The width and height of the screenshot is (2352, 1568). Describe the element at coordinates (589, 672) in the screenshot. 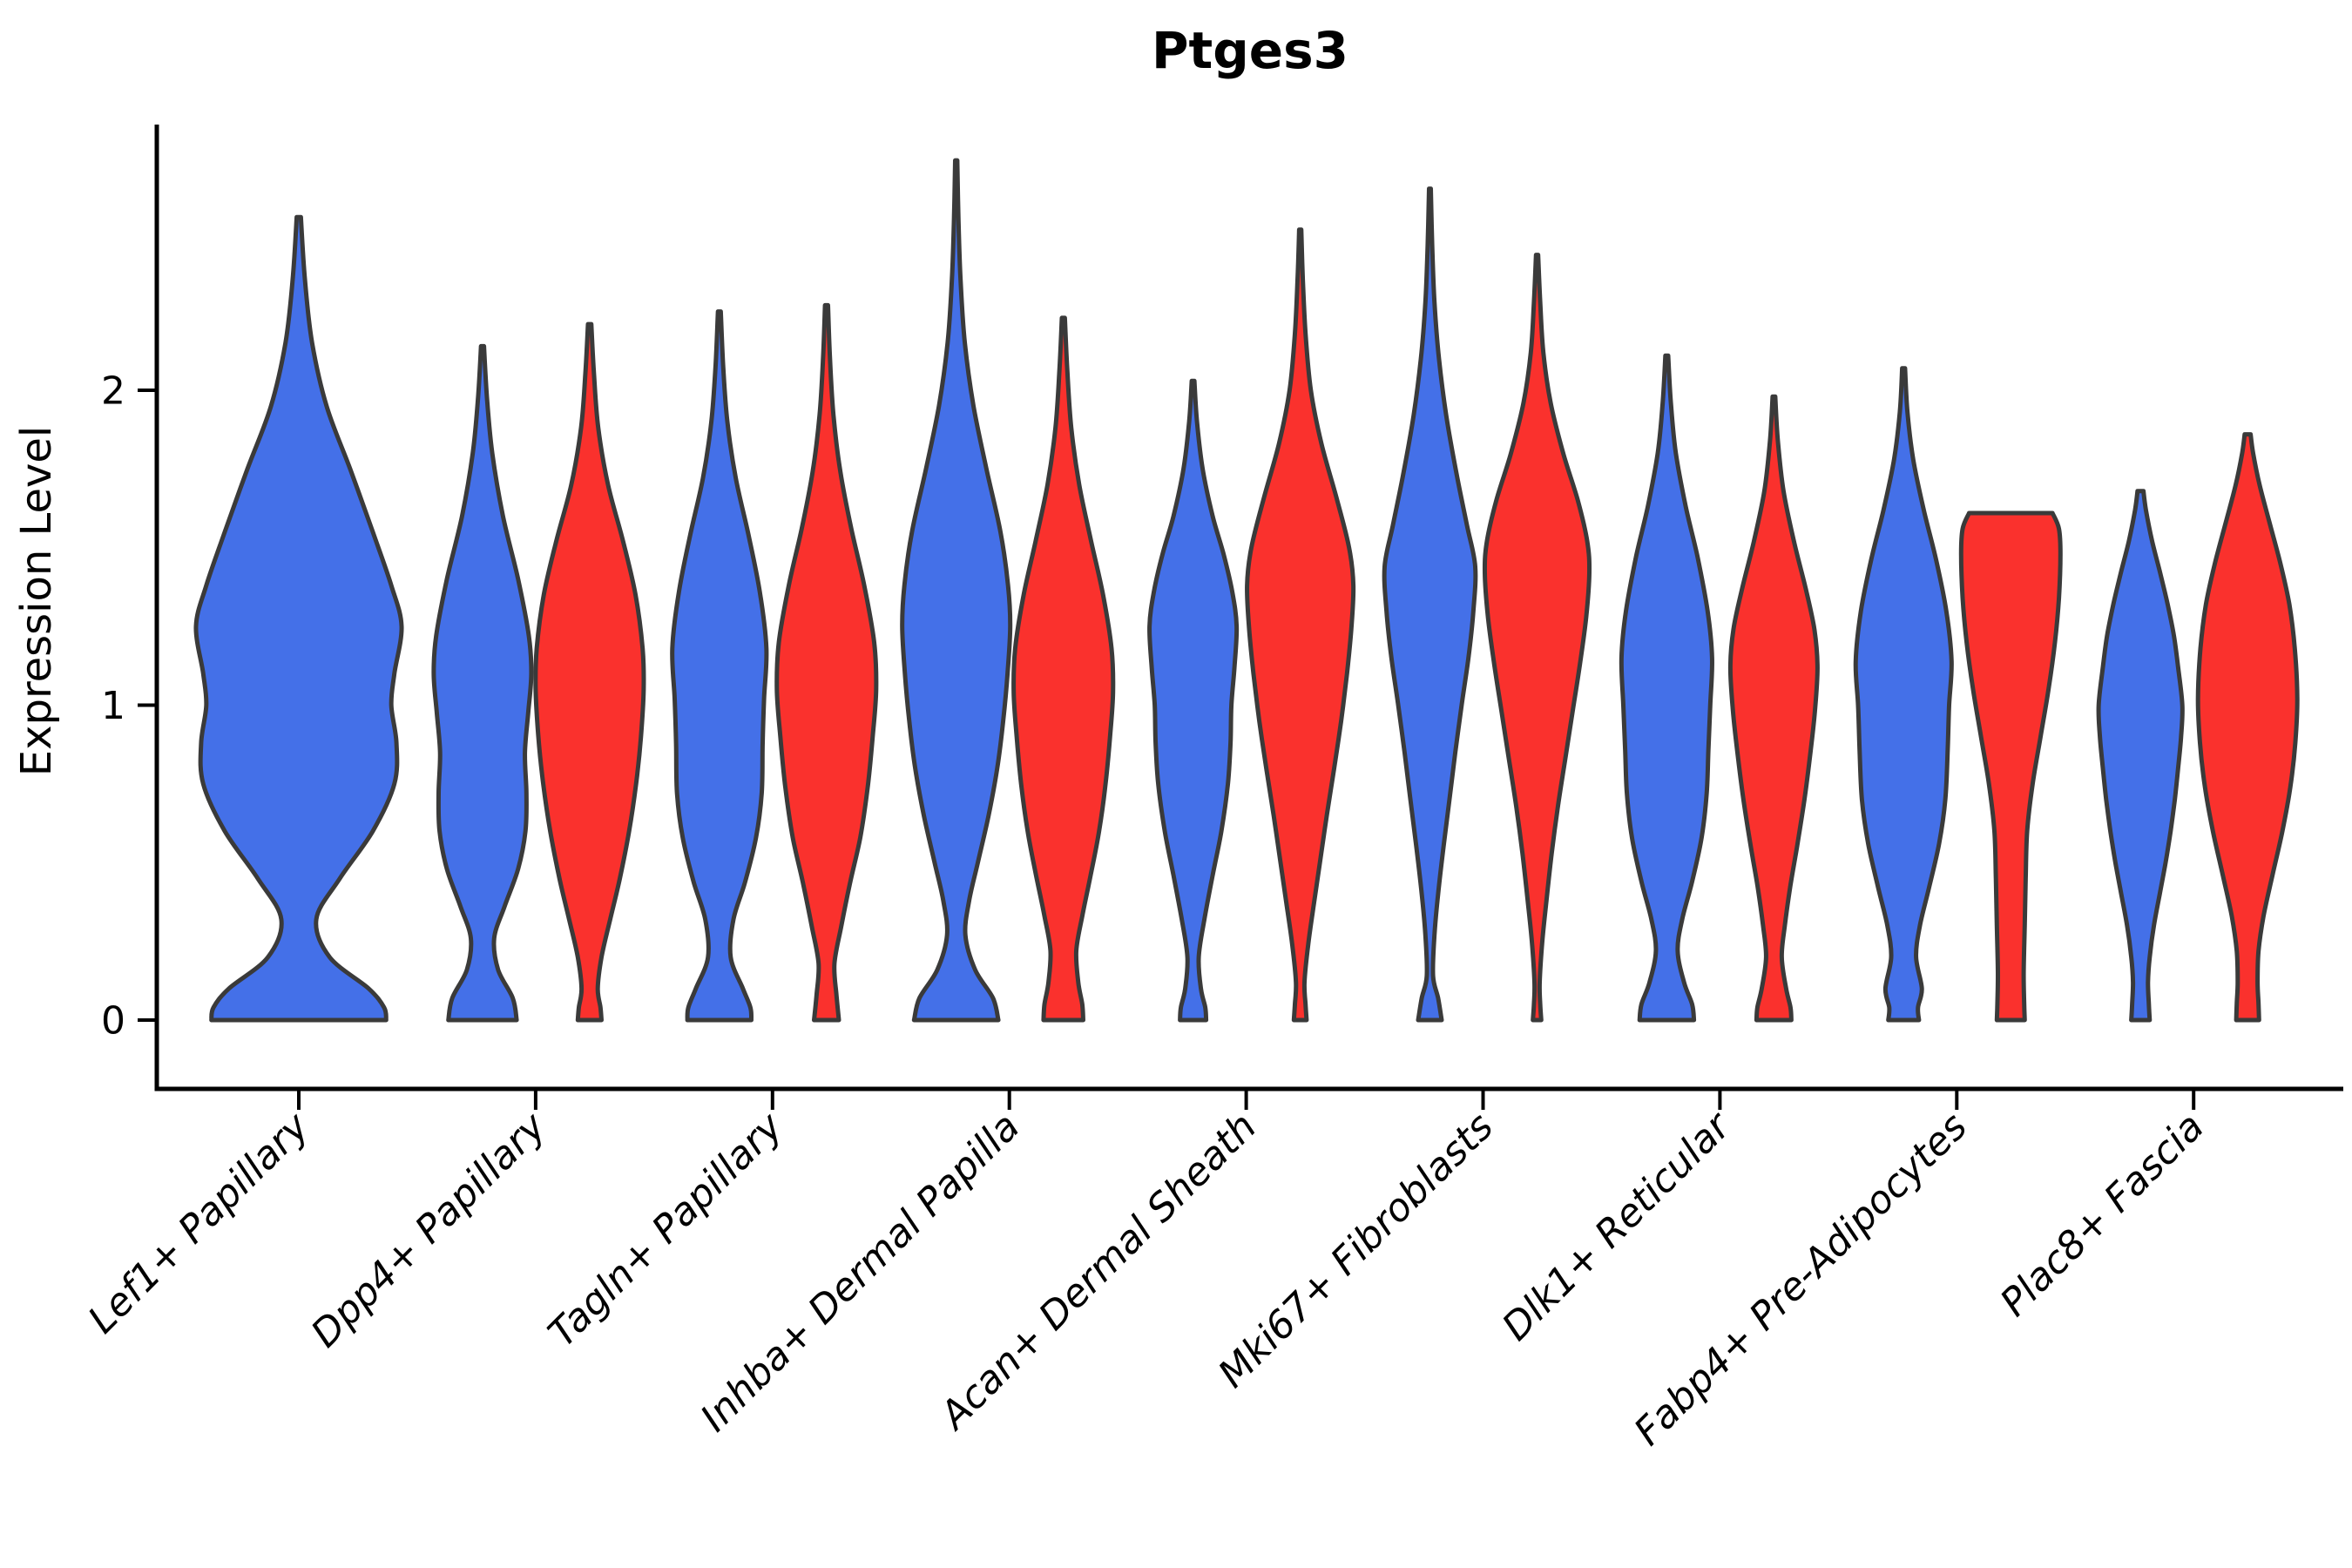

I see `violin-dpp4-papillary-red` at that location.